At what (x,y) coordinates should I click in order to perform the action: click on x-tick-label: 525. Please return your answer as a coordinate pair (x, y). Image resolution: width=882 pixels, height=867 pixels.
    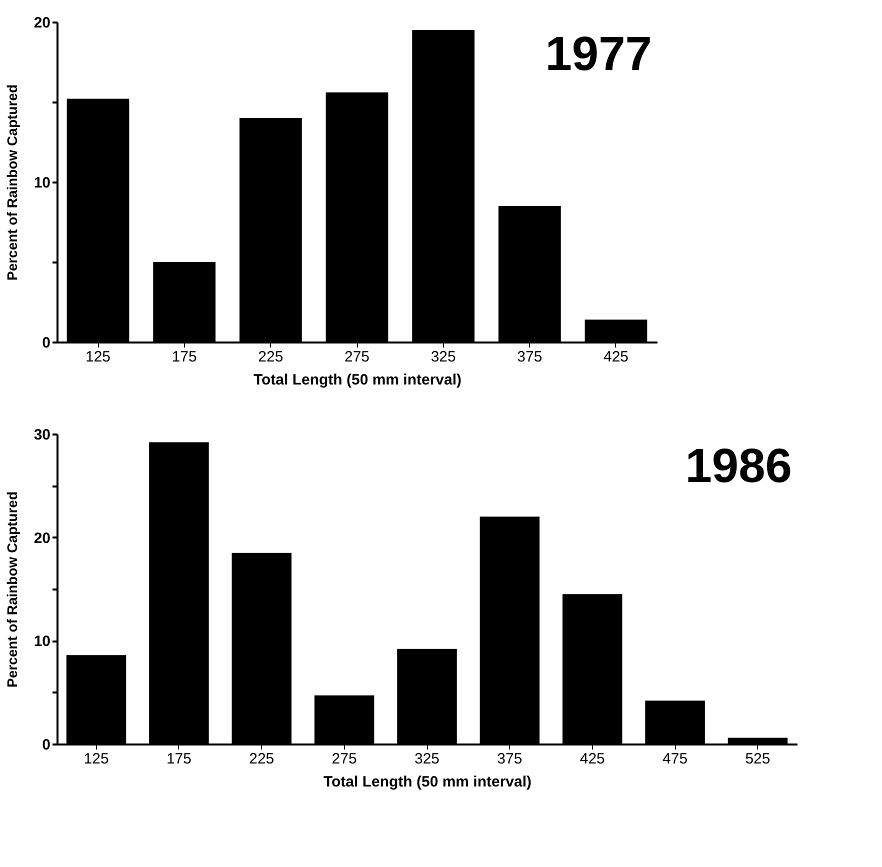
    Looking at the image, I should click on (757, 759).